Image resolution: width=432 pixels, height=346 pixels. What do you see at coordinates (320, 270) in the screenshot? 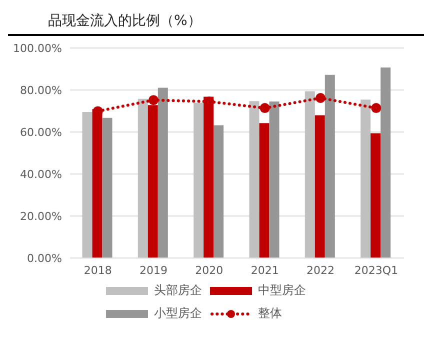
I see `x-tick-label: 2022` at bounding box center [320, 270].